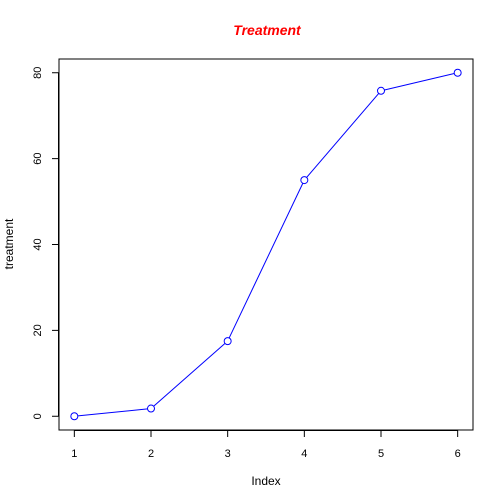 This screenshot has width=504, height=504. I want to click on y-axis-label: treatment, so click(9, 243).